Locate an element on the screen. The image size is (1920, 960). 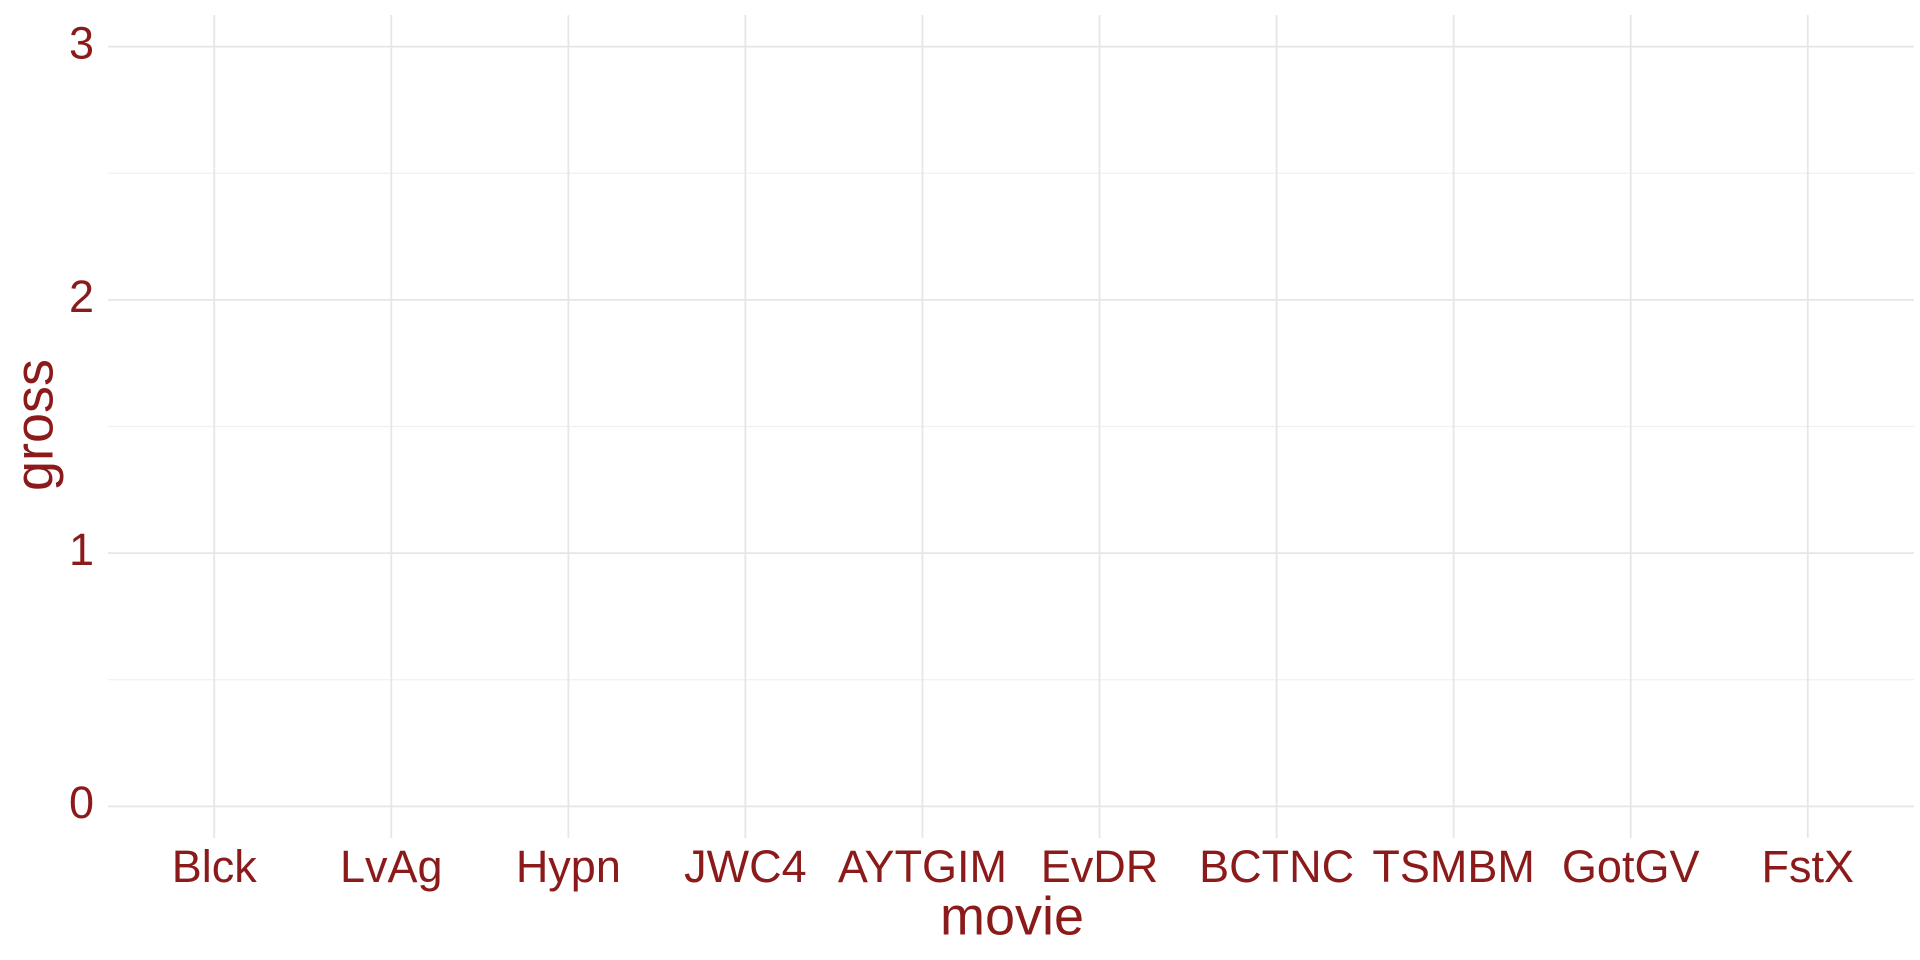
x-tick-label: GotGV is located at coordinates (1631, 866).